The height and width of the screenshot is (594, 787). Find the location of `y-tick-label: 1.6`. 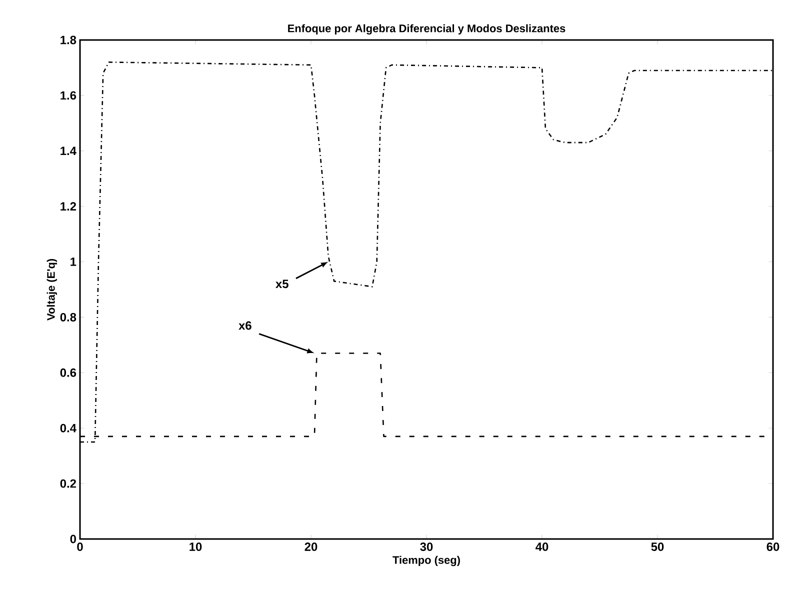

y-tick-label: 1.6 is located at coordinates (68, 95).